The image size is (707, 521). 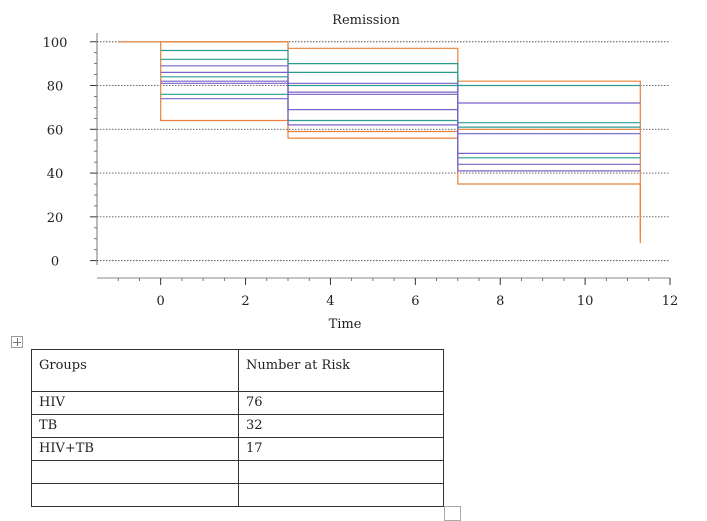 I want to click on table-move-handle-icon, so click(x=17, y=342).